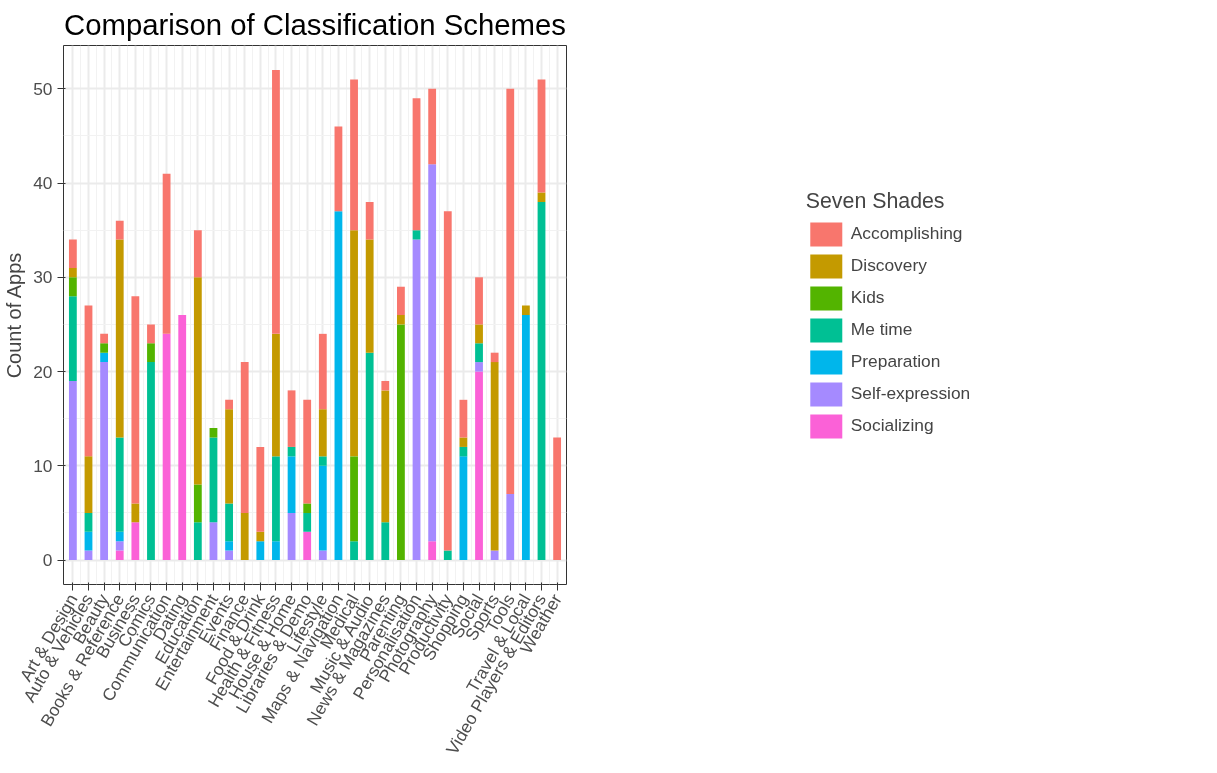  I want to click on legend-label: Socializing, so click(892, 425).